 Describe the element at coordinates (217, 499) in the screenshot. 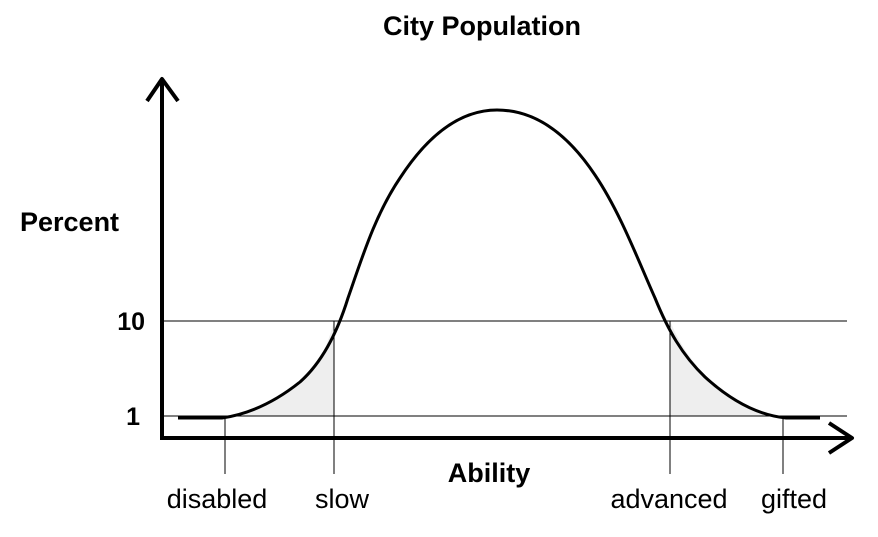

I see `x-marker-label-disabled: disabled` at that location.